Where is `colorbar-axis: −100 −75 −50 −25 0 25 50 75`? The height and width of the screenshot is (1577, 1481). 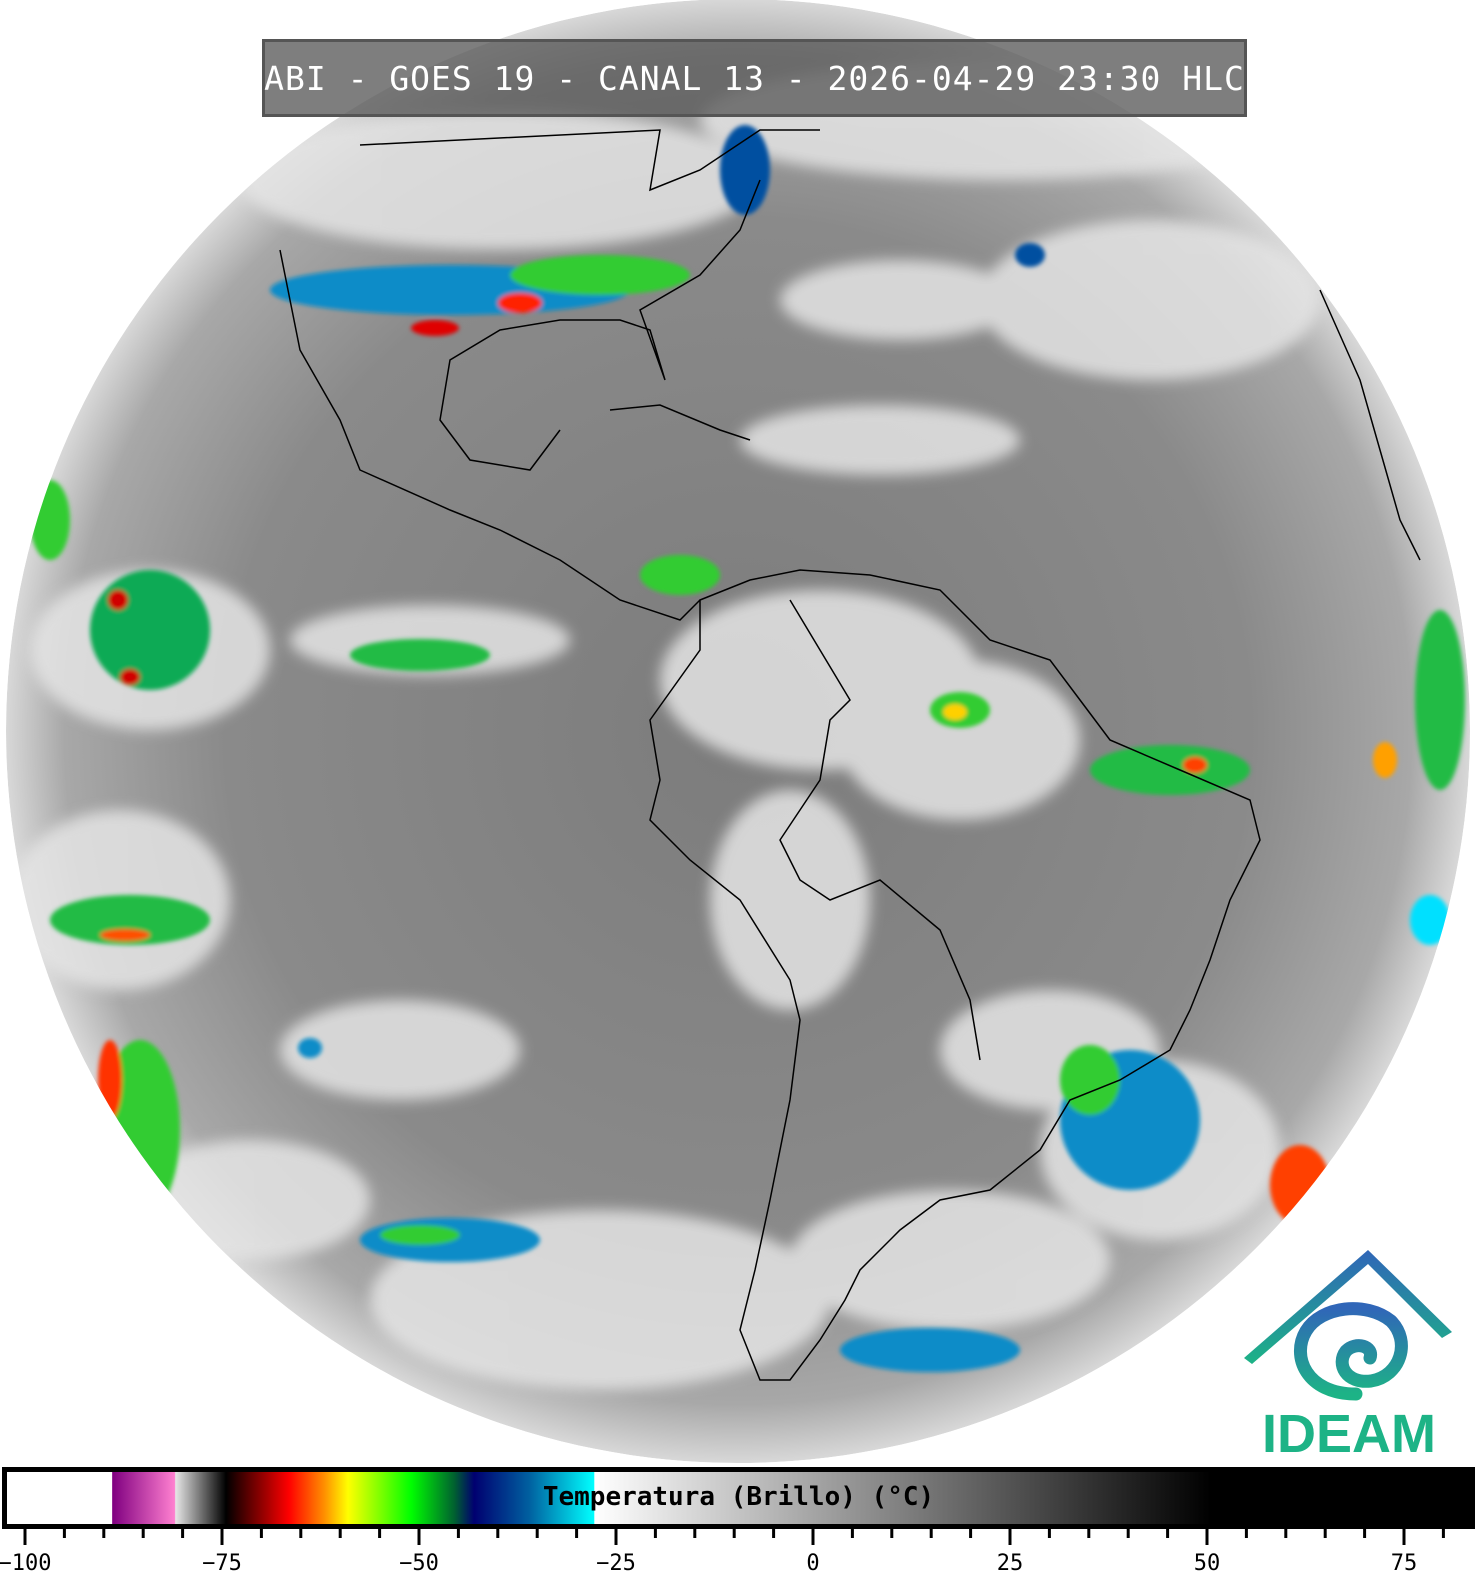
colorbar-axis: −100 −75 −50 −25 0 25 50 75 is located at coordinates (722, 1552).